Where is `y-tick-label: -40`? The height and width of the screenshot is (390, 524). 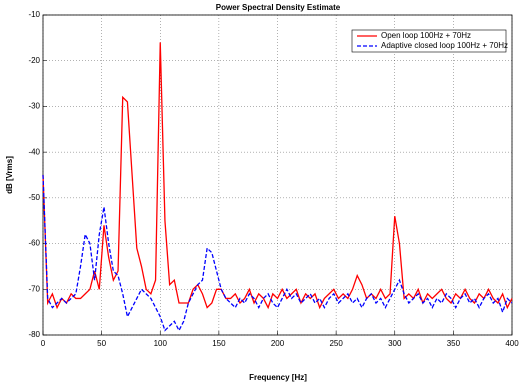 y-tick-label: -40 is located at coordinates (34, 151).